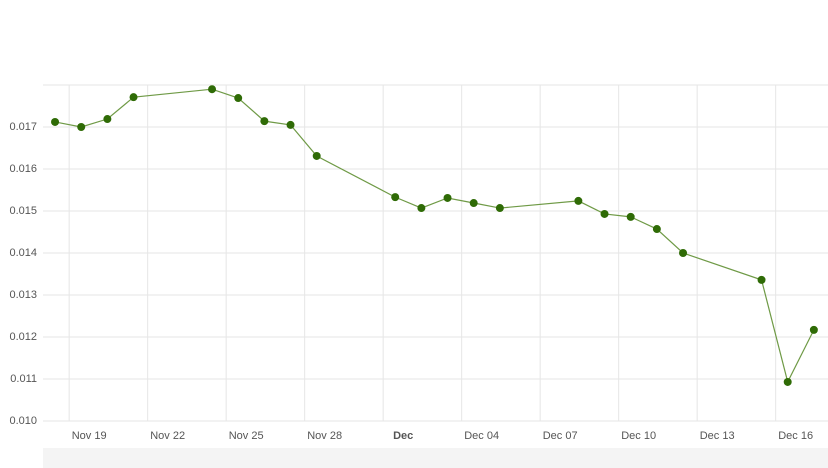 Image resolution: width=828 pixels, height=468 pixels. I want to click on y-tick-label: 0.016, so click(23, 169).